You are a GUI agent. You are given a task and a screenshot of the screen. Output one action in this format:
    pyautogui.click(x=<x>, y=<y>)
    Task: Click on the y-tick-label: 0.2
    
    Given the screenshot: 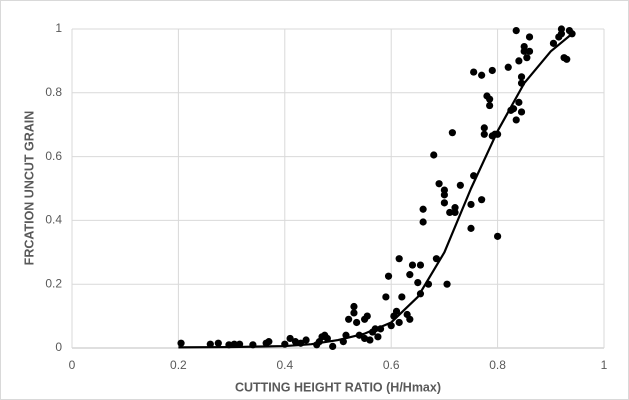 What is the action you would take?
    pyautogui.click(x=53, y=283)
    